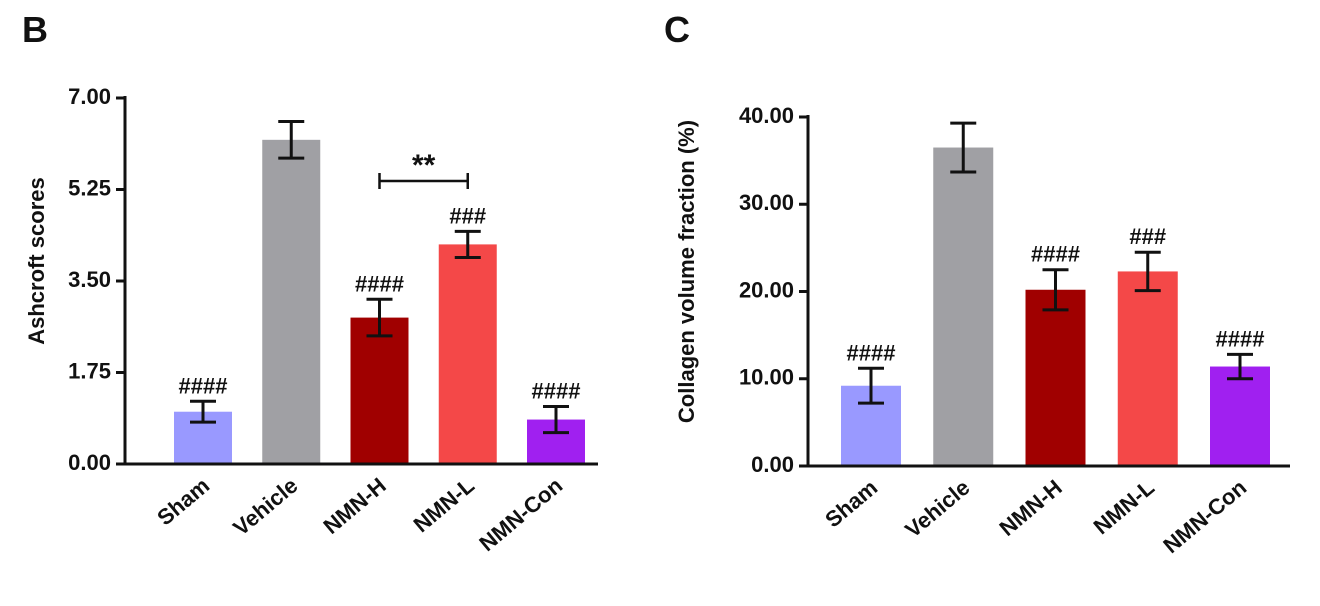 This screenshot has width=1320, height=606. What do you see at coordinates (89, 96) in the screenshot?
I see `y-tick-label: 7.00` at bounding box center [89, 96].